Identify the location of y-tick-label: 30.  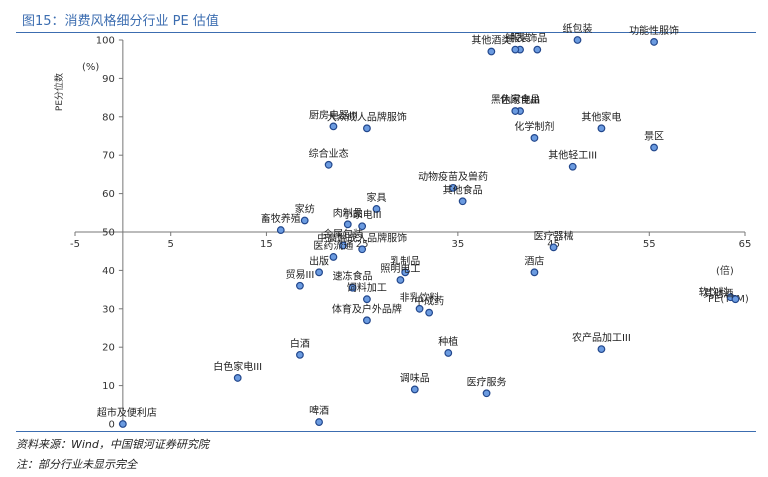
(108, 309).